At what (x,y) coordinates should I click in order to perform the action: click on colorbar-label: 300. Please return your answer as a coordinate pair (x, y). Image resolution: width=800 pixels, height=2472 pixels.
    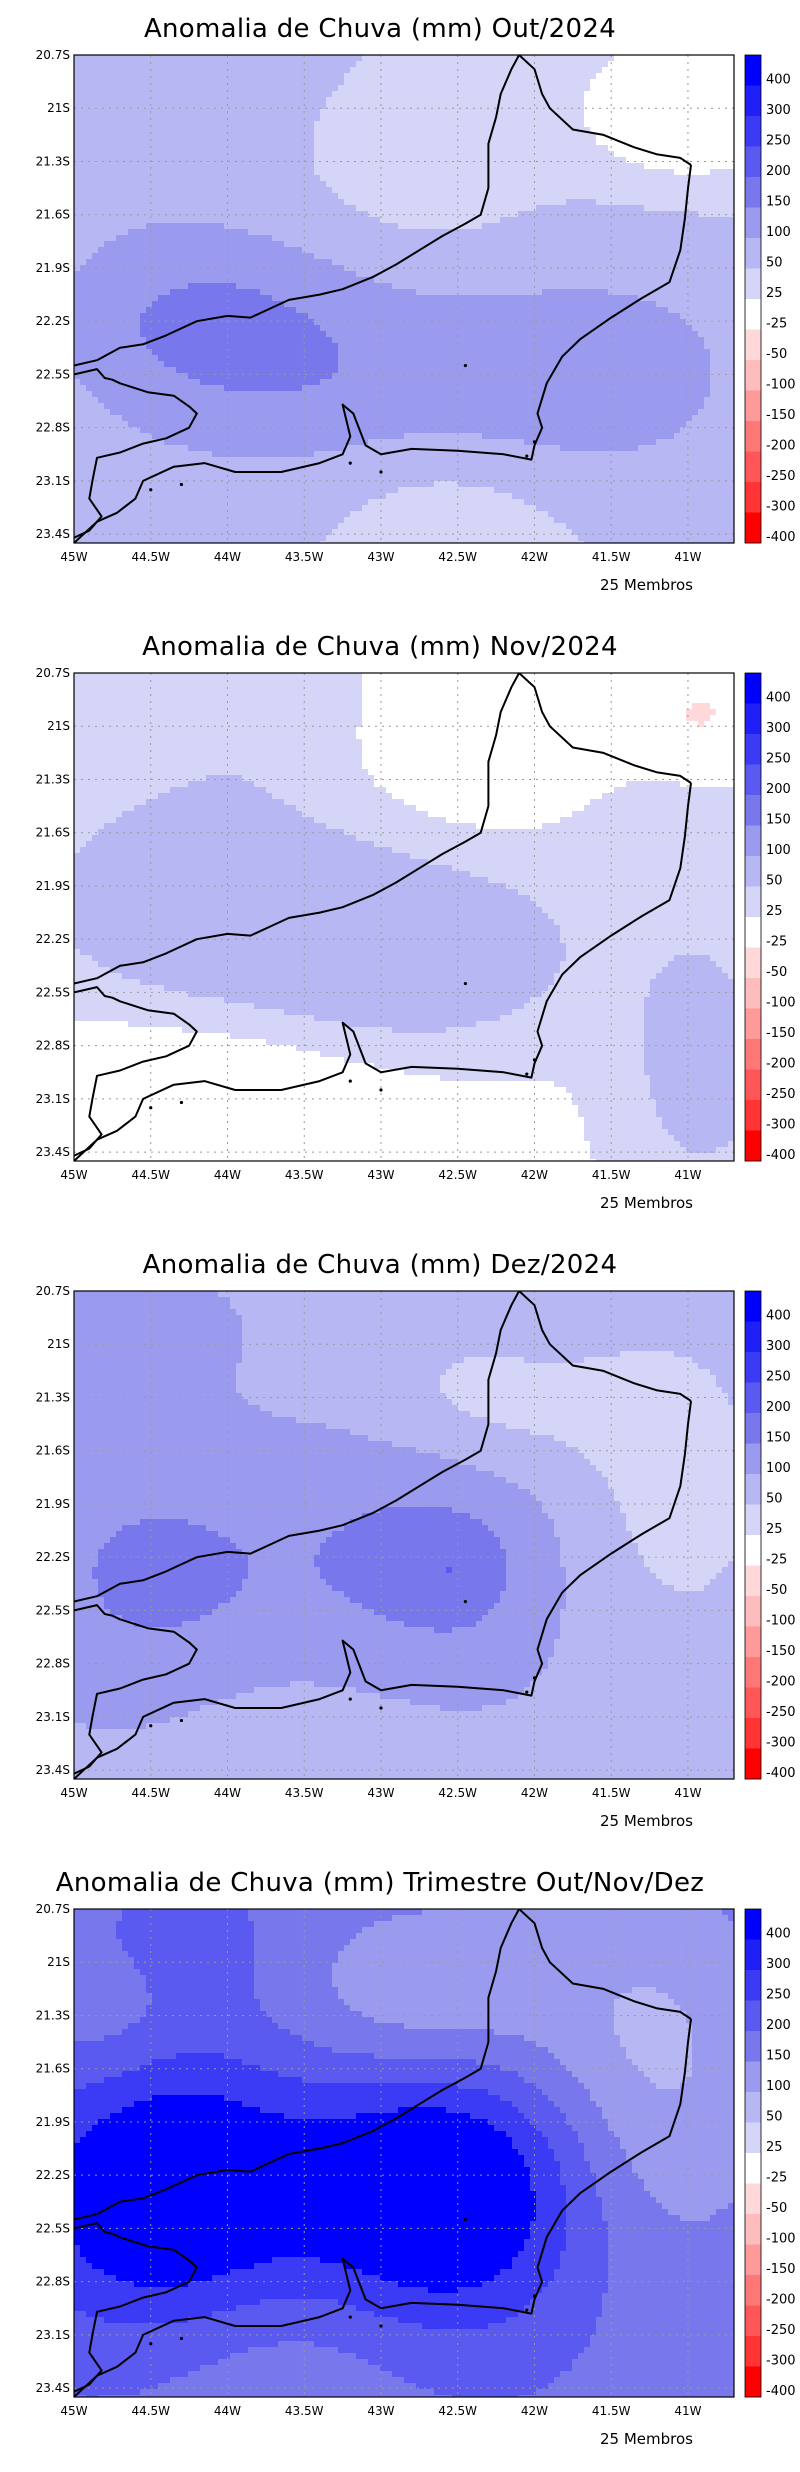
    Looking at the image, I should click on (778, 110).